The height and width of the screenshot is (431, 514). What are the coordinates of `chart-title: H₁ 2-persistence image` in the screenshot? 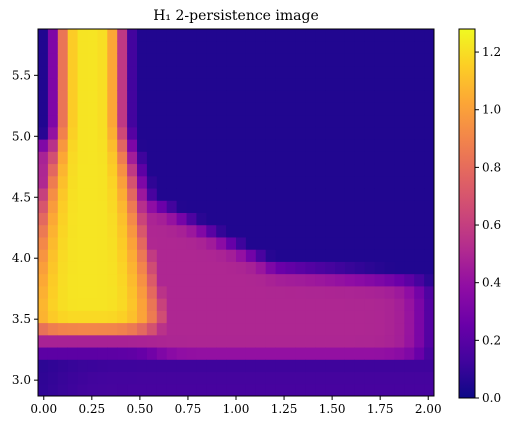 It's located at (236, 16).